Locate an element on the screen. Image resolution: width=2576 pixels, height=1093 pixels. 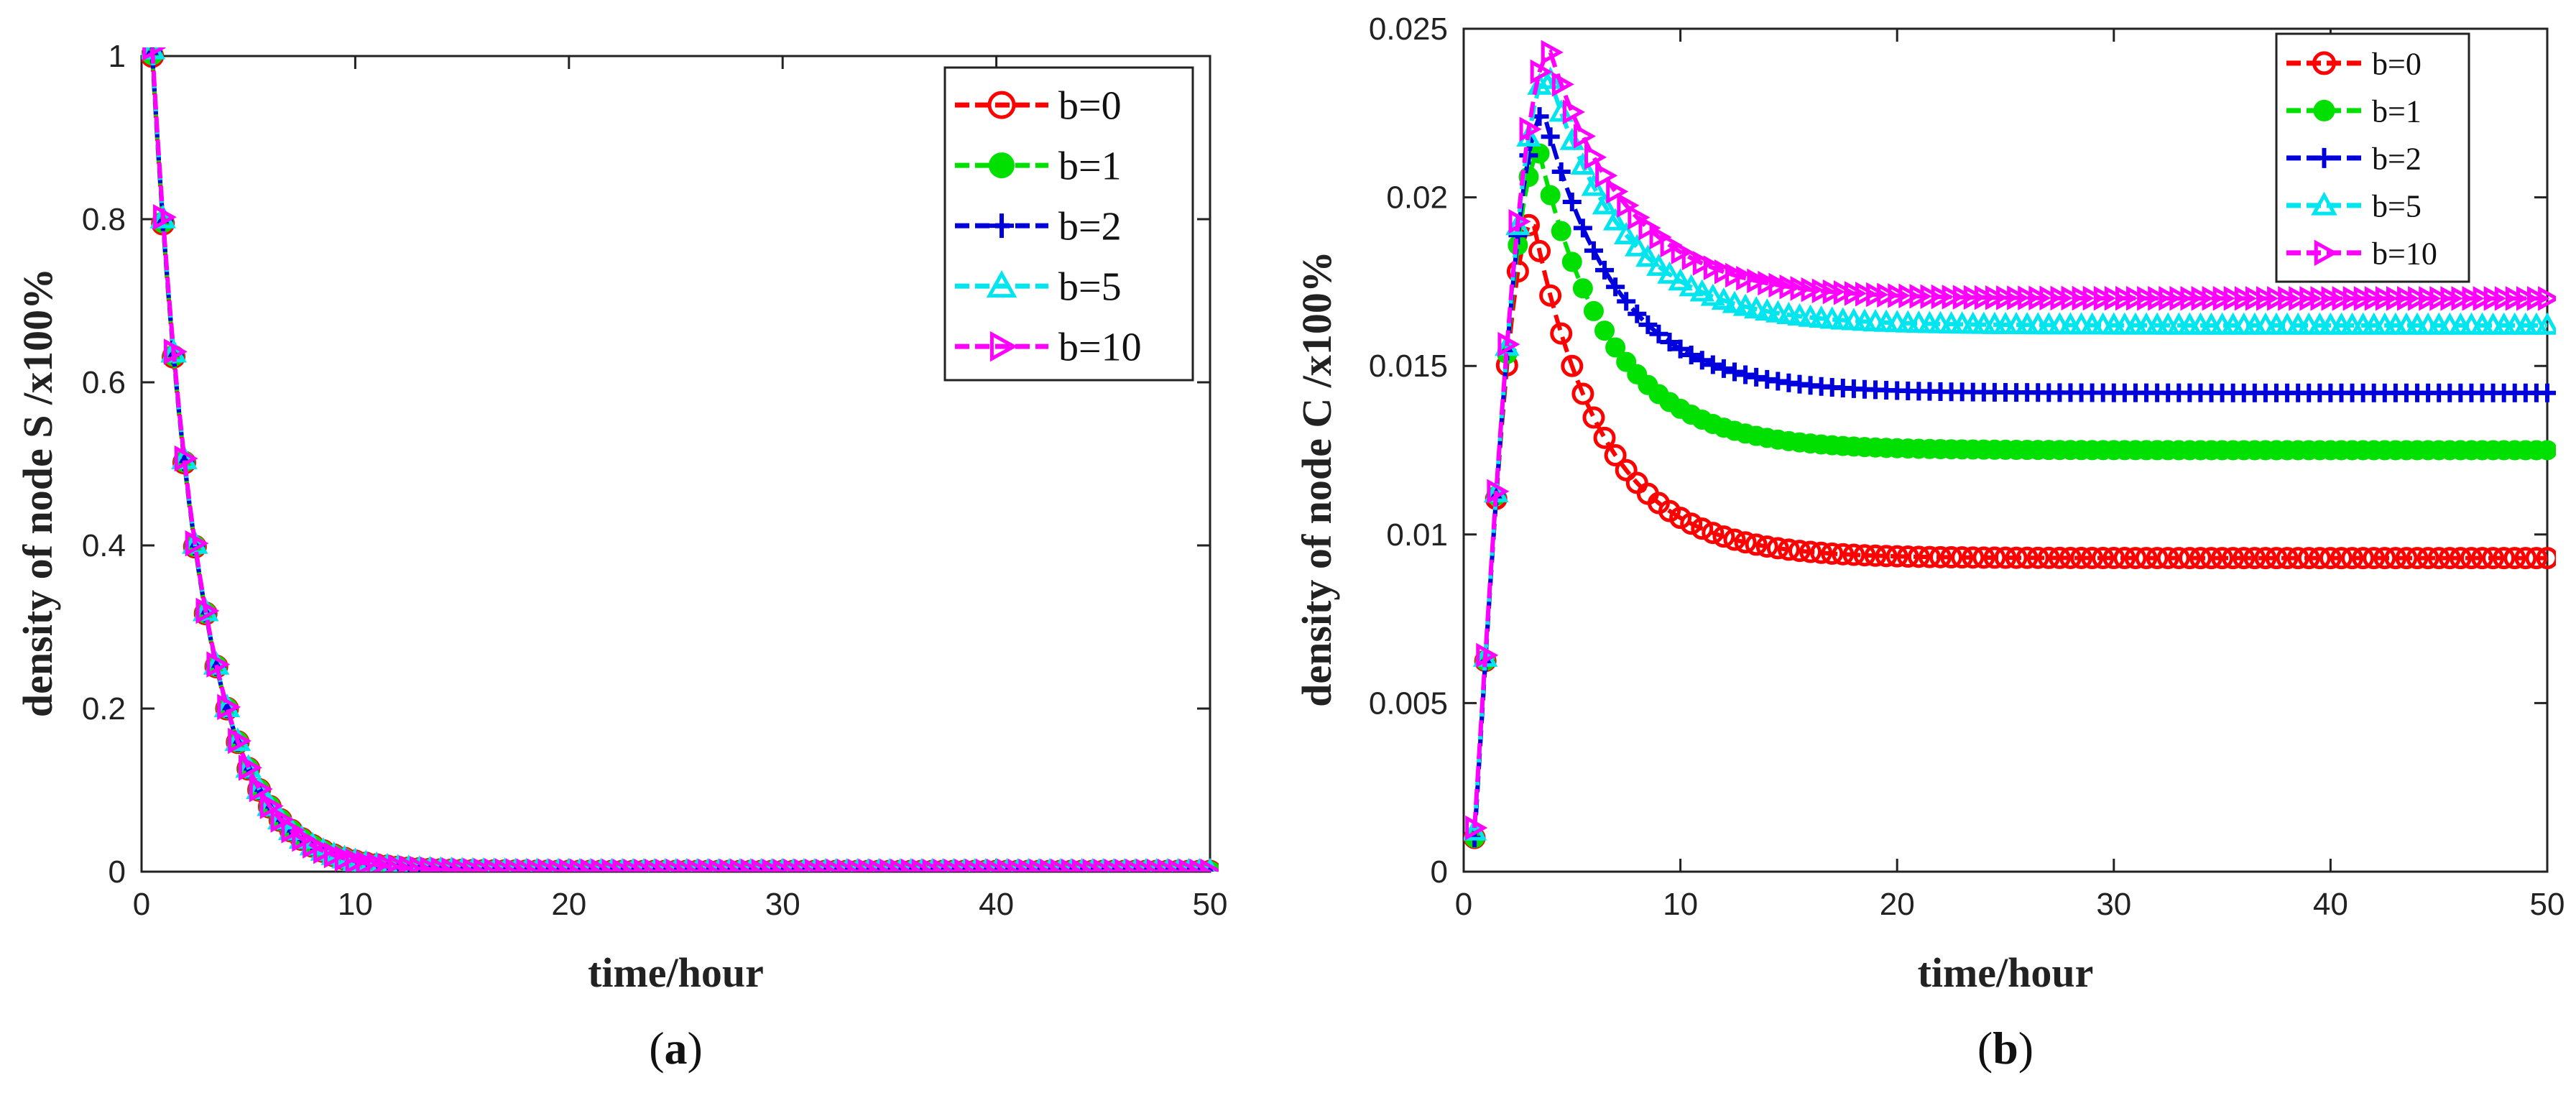
x-tick-label: 40 is located at coordinates (2330, 905).